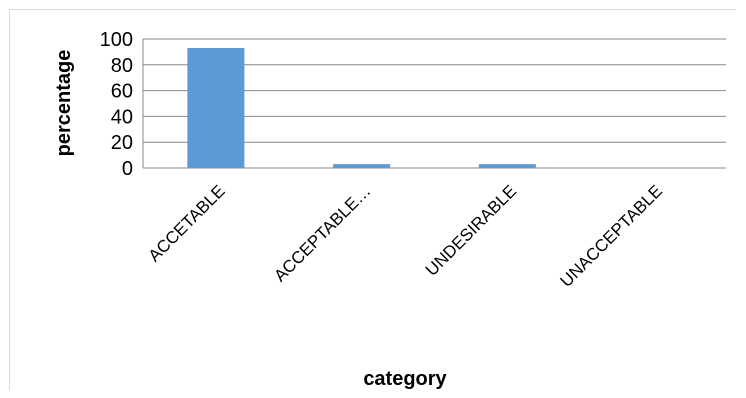 This screenshot has height=398, width=746. What do you see at coordinates (116, 40) in the screenshot?
I see `y-tick-label: 100` at bounding box center [116, 40].